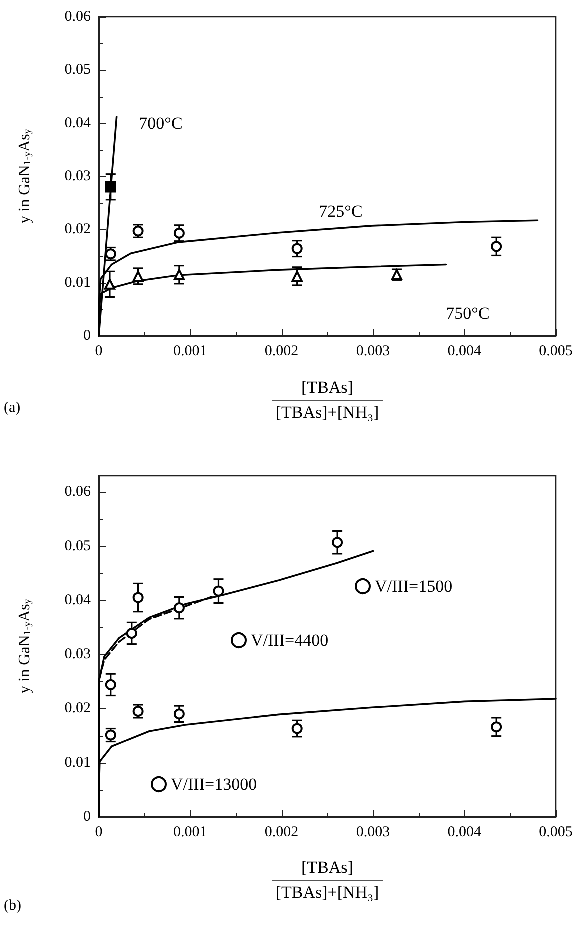 The width and height of the screenshot is (587, 937). Describe the element at coordinates (13, 906) in the screenshot. I see `text: (b)` at that location.